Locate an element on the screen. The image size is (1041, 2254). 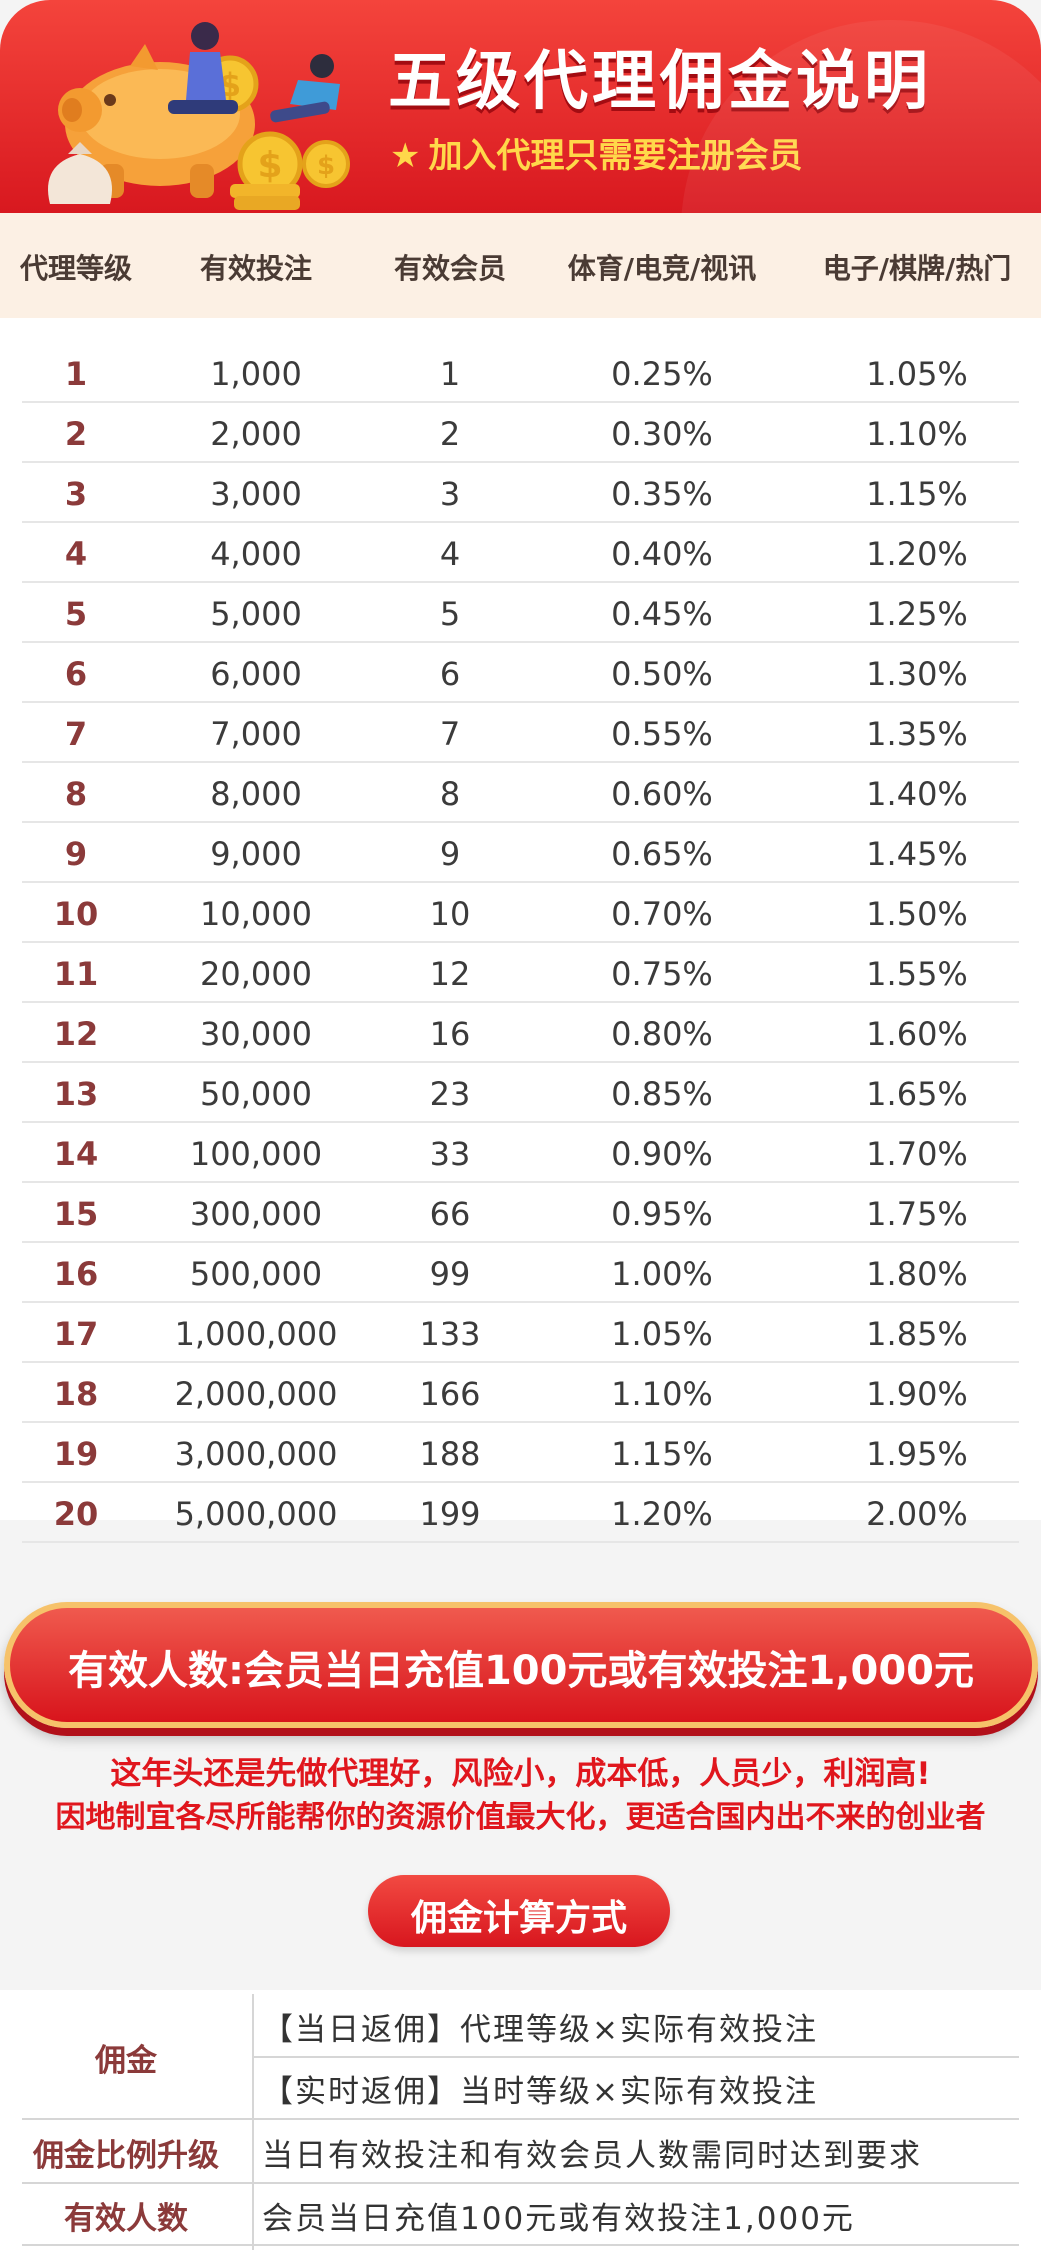
cell-sports-rate: 0.75% is located at coordinates (662, 974).